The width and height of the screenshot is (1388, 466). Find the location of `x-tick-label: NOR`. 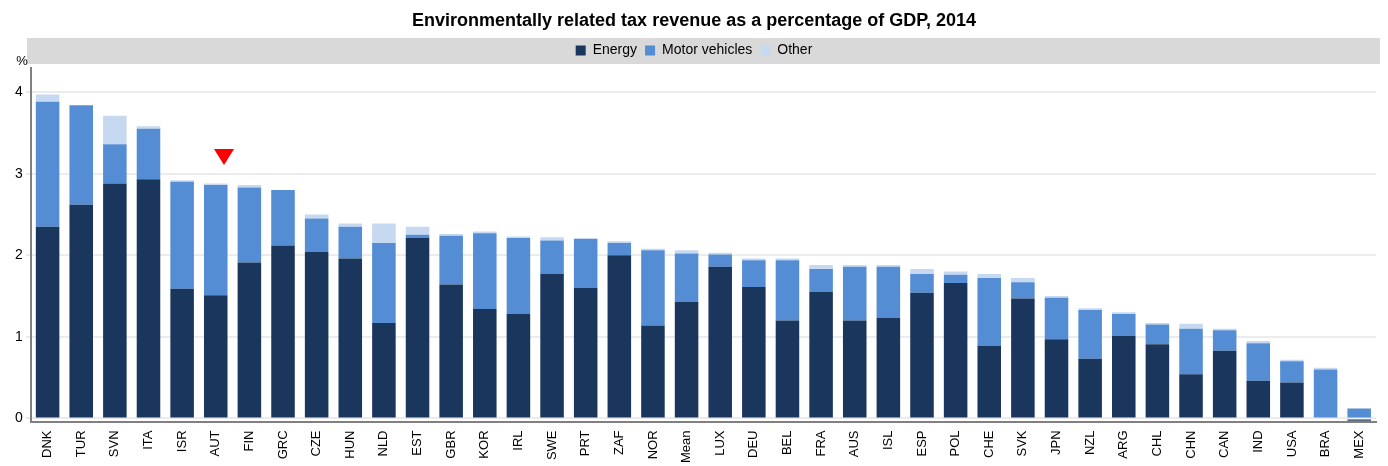

x-tick-label: NOR is located at coordinates (652, 445).